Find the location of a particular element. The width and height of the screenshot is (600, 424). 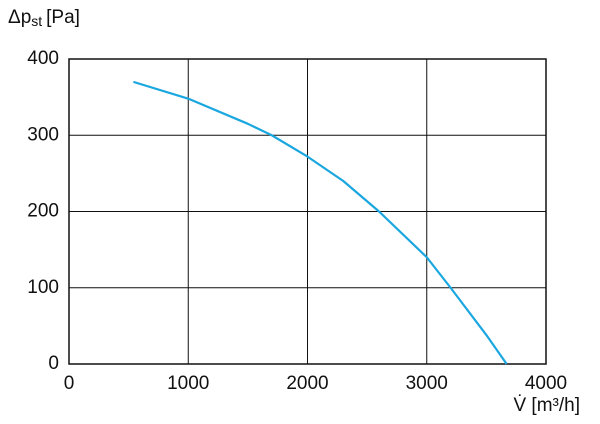

x-tick-label: 1000 is located at coordinates (188, 383).